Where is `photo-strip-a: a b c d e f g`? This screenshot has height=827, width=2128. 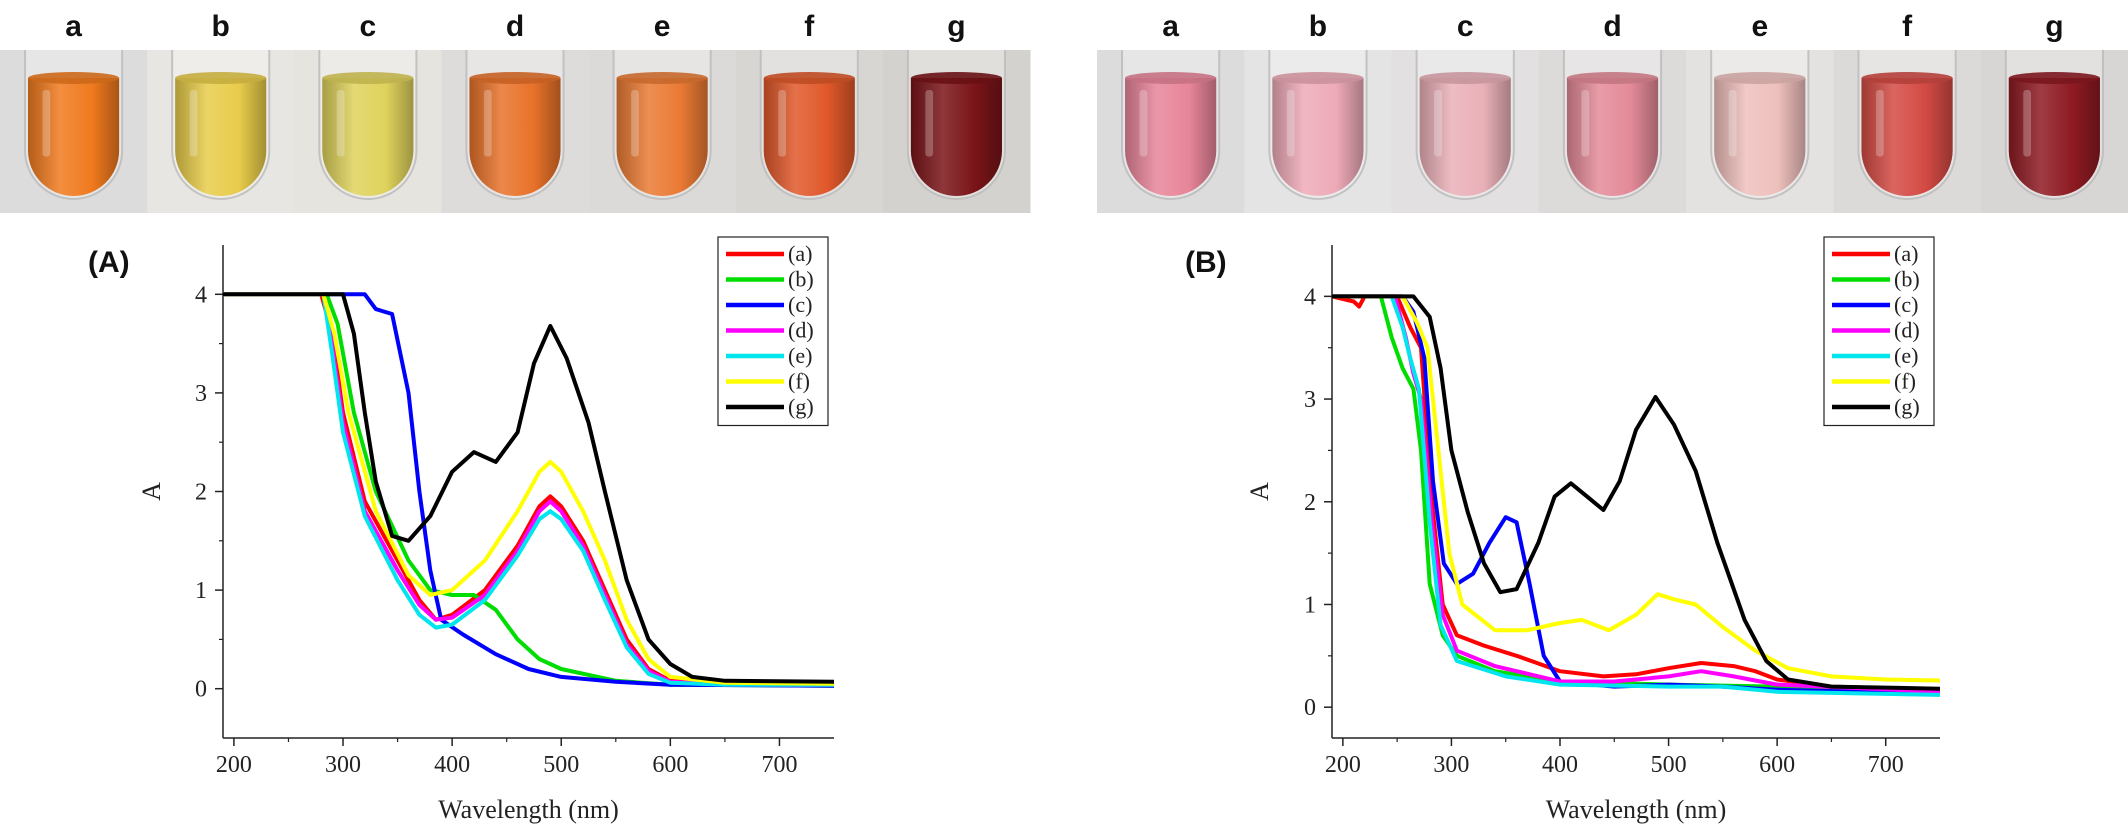
photo-strip-a: a b c d e f g is located at coordinates (515, 111).